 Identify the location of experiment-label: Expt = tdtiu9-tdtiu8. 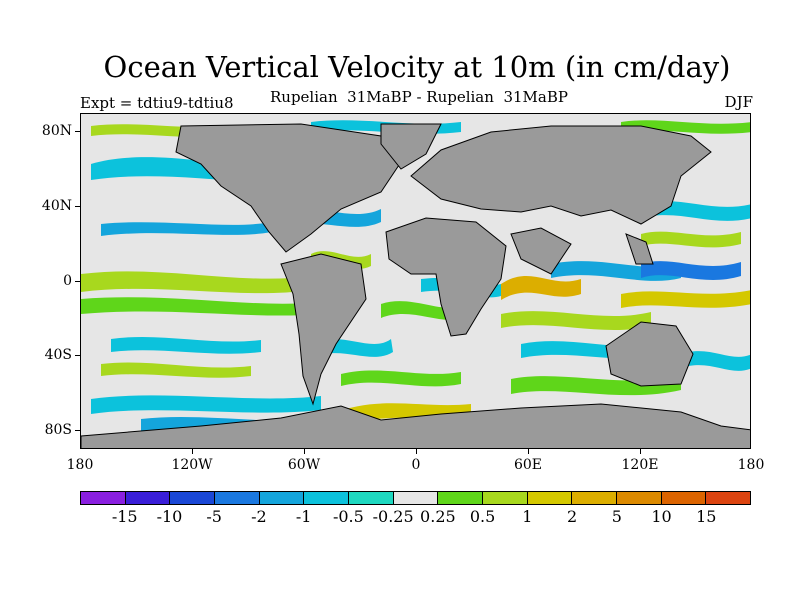
(157, 103).